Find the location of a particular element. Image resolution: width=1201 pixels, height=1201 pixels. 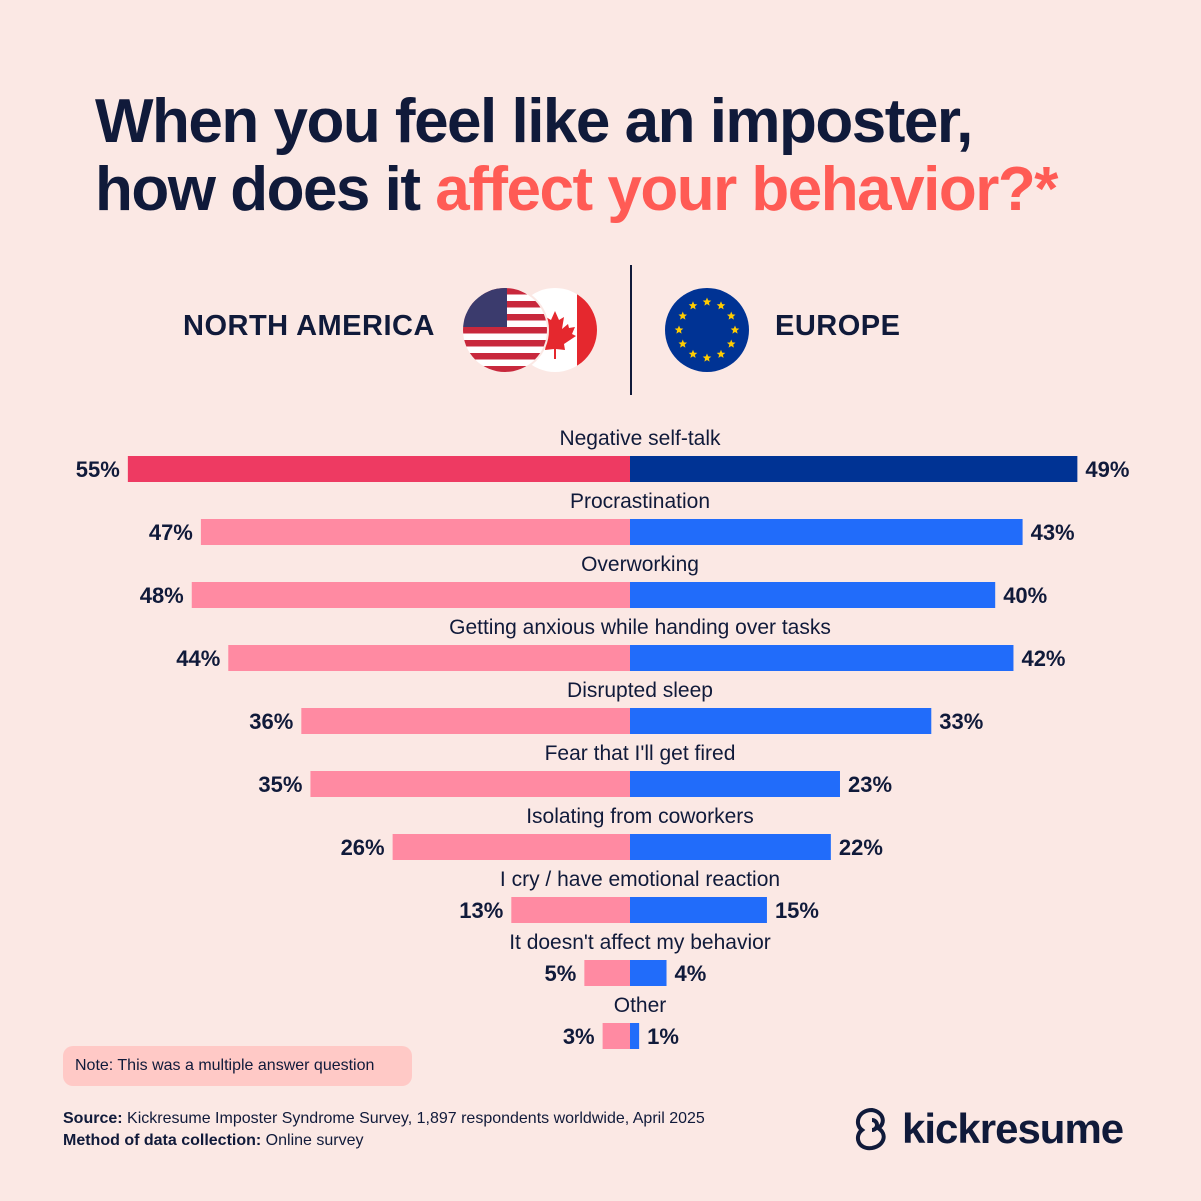

method-label: Method of data collection: is located at coordinates (162, 1140).